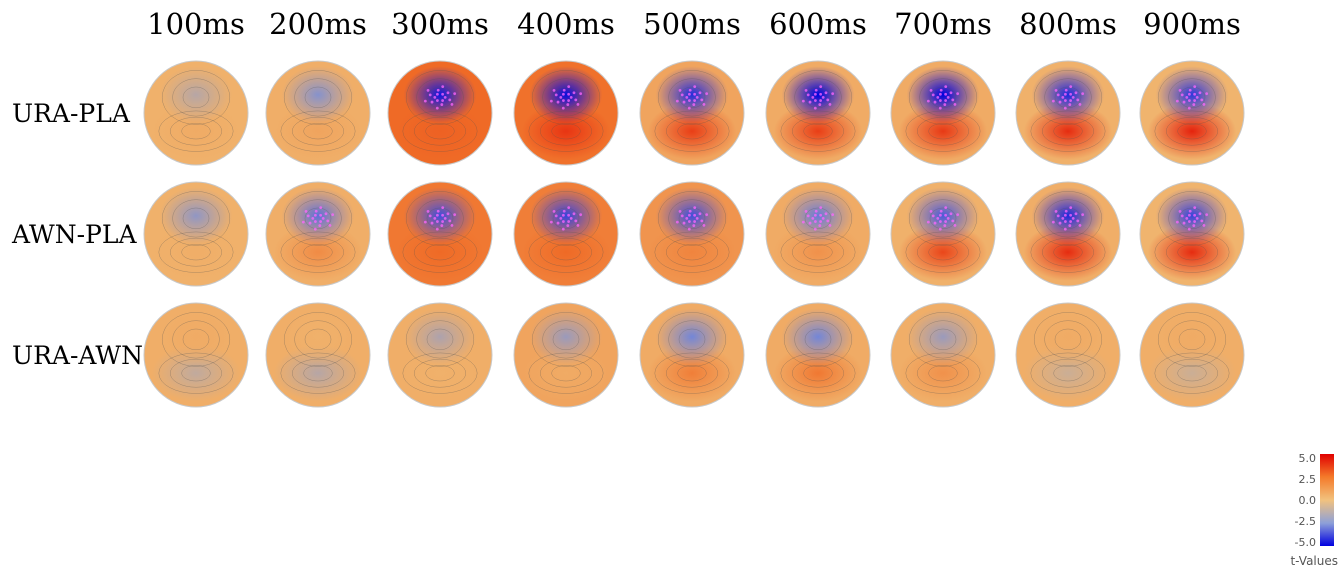 This screenshot has height=571, width=1344. I want to click on row-label: AWN-PLA, so click(74, 234).